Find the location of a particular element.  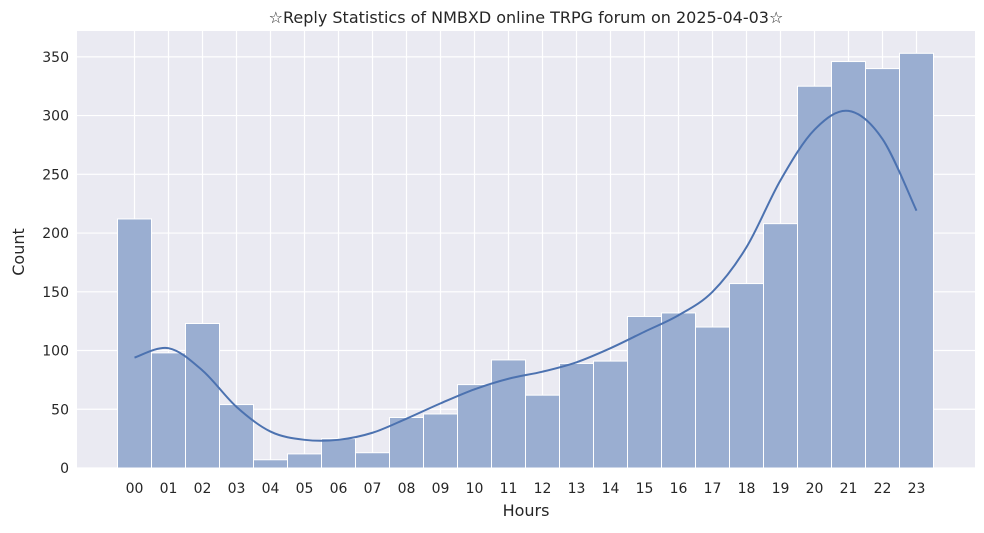

x-tick-label: 05 is located at coordinates (305, 489).